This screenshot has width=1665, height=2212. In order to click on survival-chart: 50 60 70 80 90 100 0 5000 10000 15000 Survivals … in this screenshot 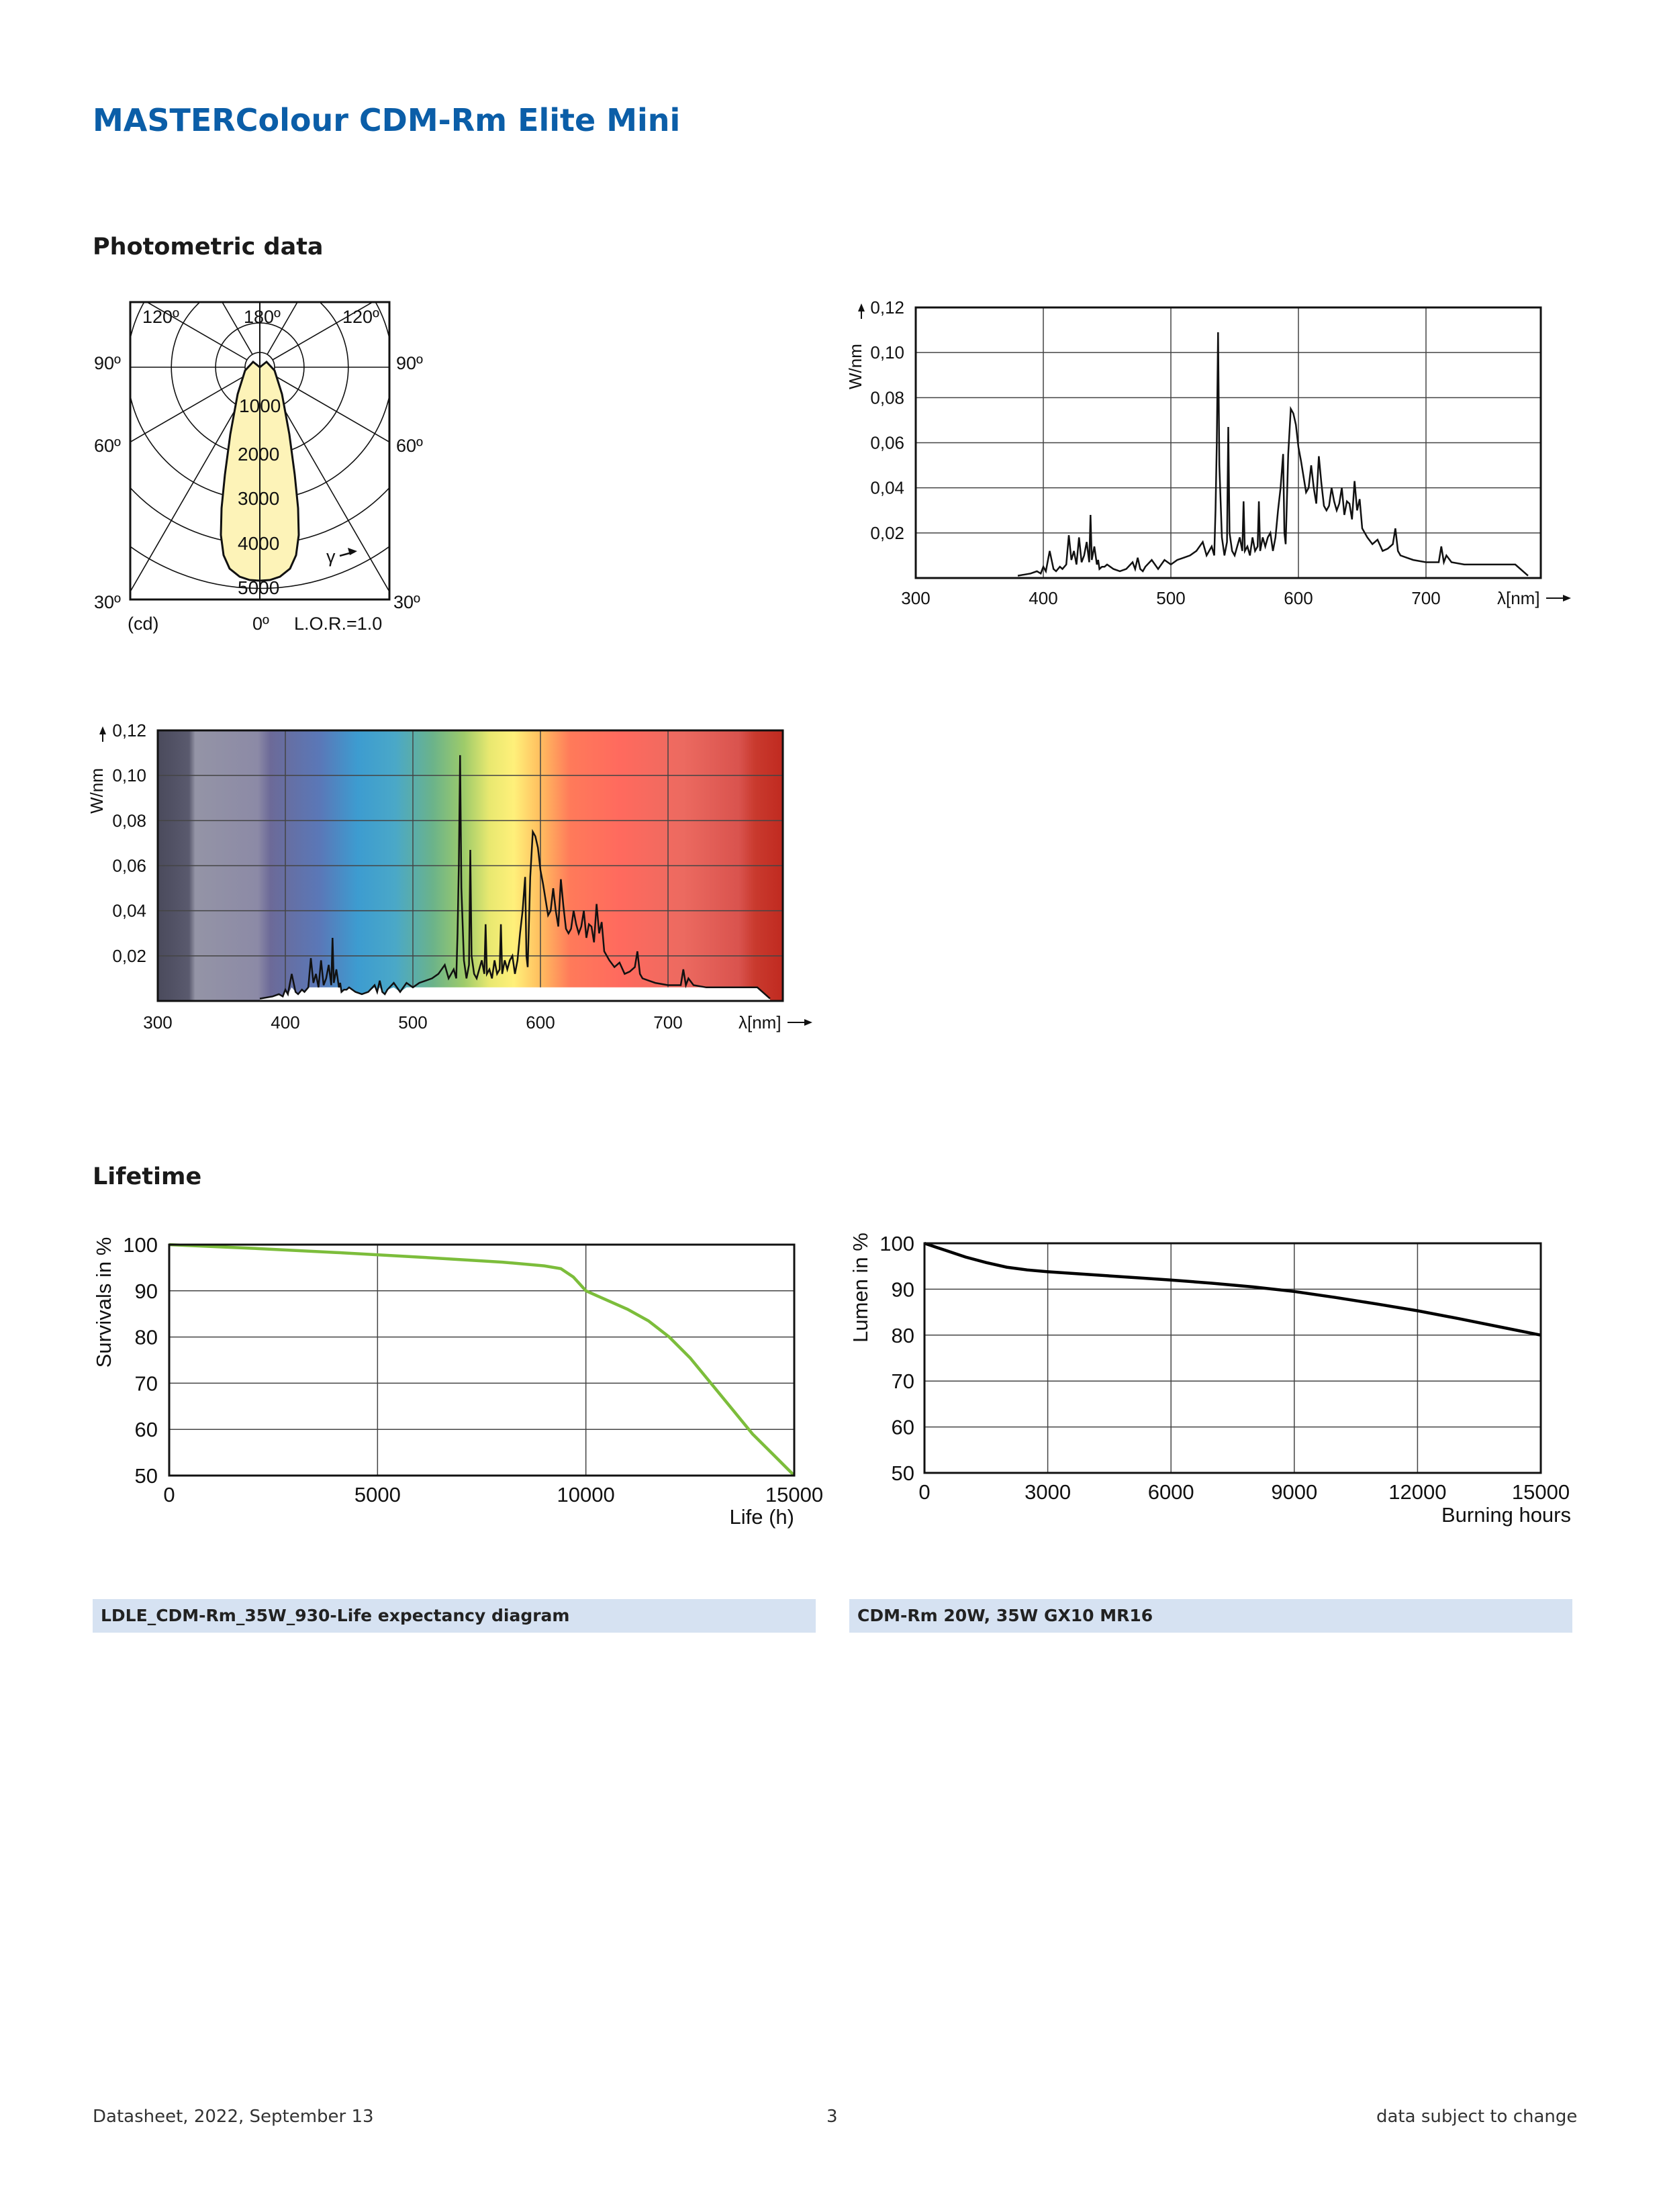, I will do `click(457, 1381)`.